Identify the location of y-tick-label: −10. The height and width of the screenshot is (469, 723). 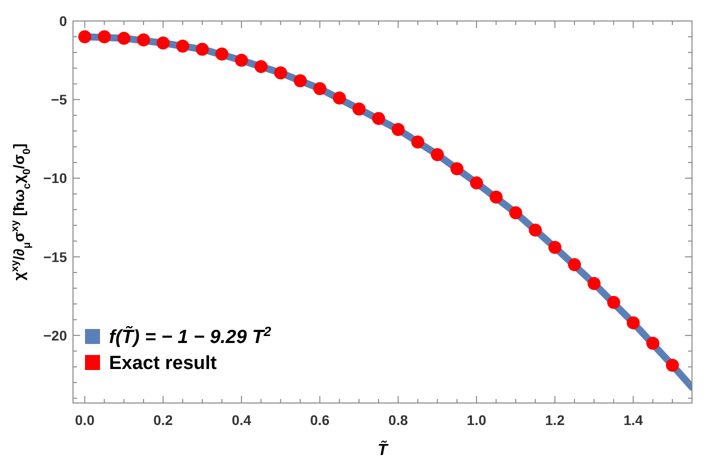
(55, 178).